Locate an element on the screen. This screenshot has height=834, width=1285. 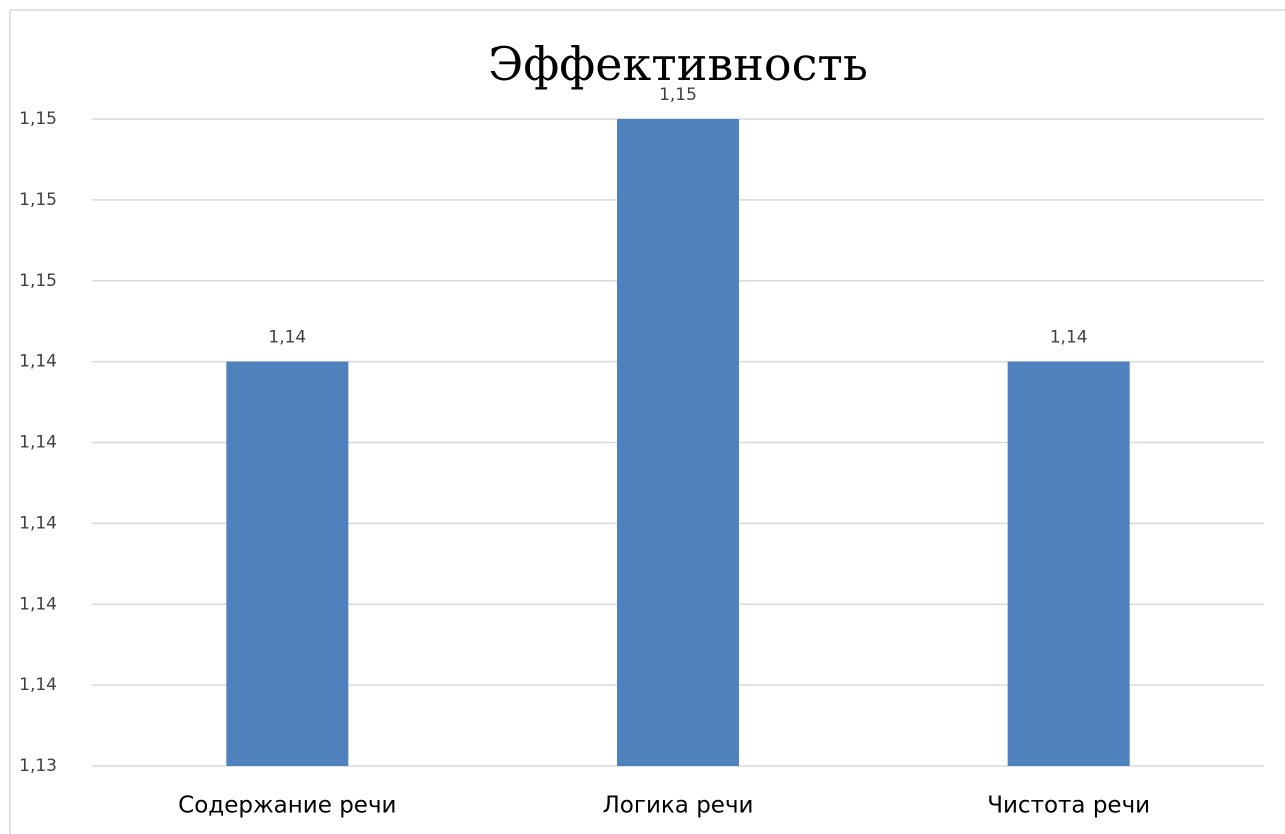
value-label: 1,15 is located at coordinates (678, 95).